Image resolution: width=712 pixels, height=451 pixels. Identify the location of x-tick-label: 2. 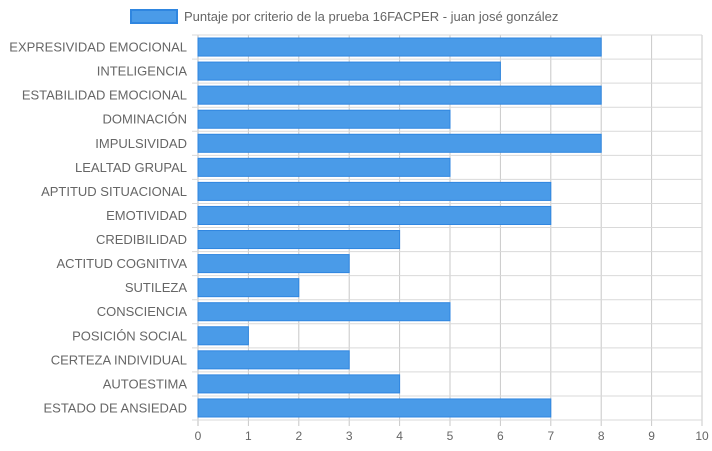
(298, 436).